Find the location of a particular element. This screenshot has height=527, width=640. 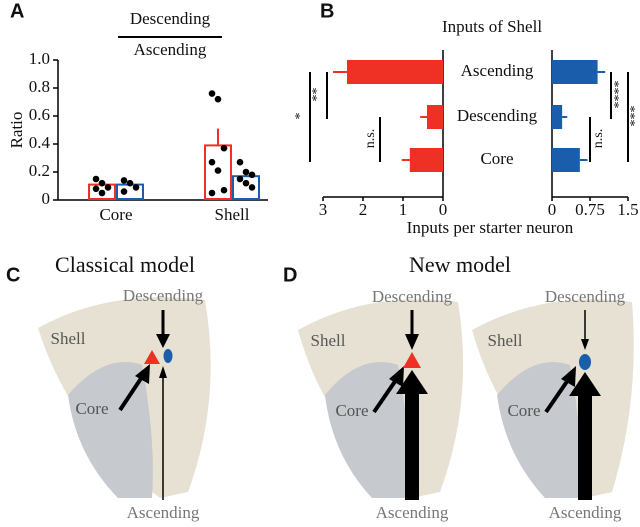

x-tick-label: 0.75 is located at coordinates (590, 209).